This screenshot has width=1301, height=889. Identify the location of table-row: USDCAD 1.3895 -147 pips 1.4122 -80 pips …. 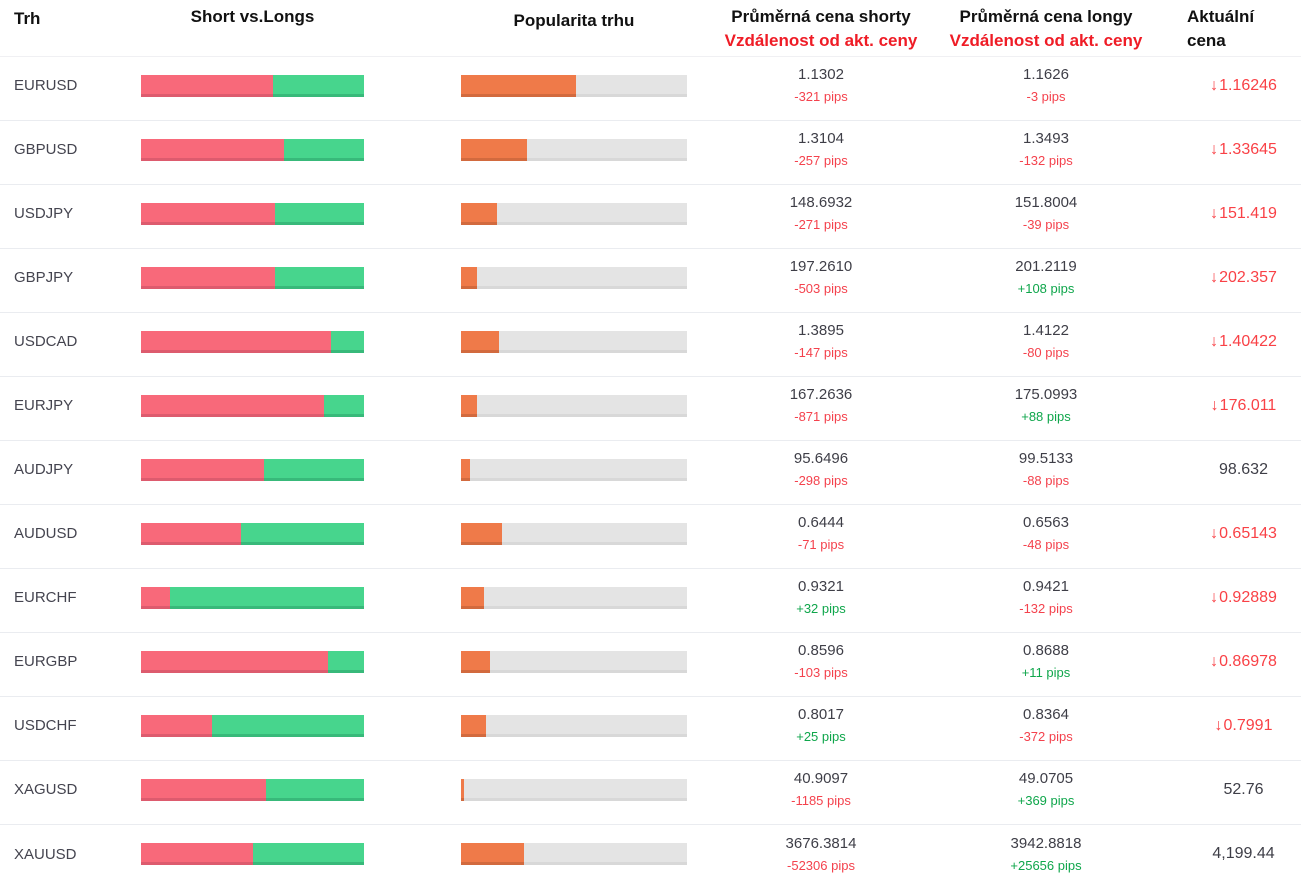
(650, 345).